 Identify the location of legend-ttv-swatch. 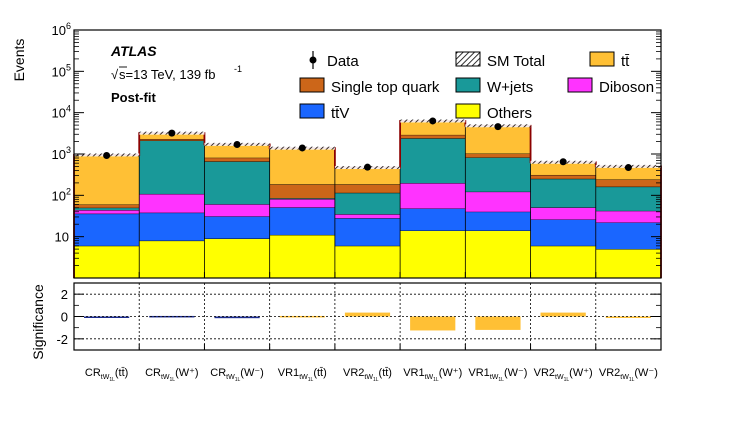
(312, 111).